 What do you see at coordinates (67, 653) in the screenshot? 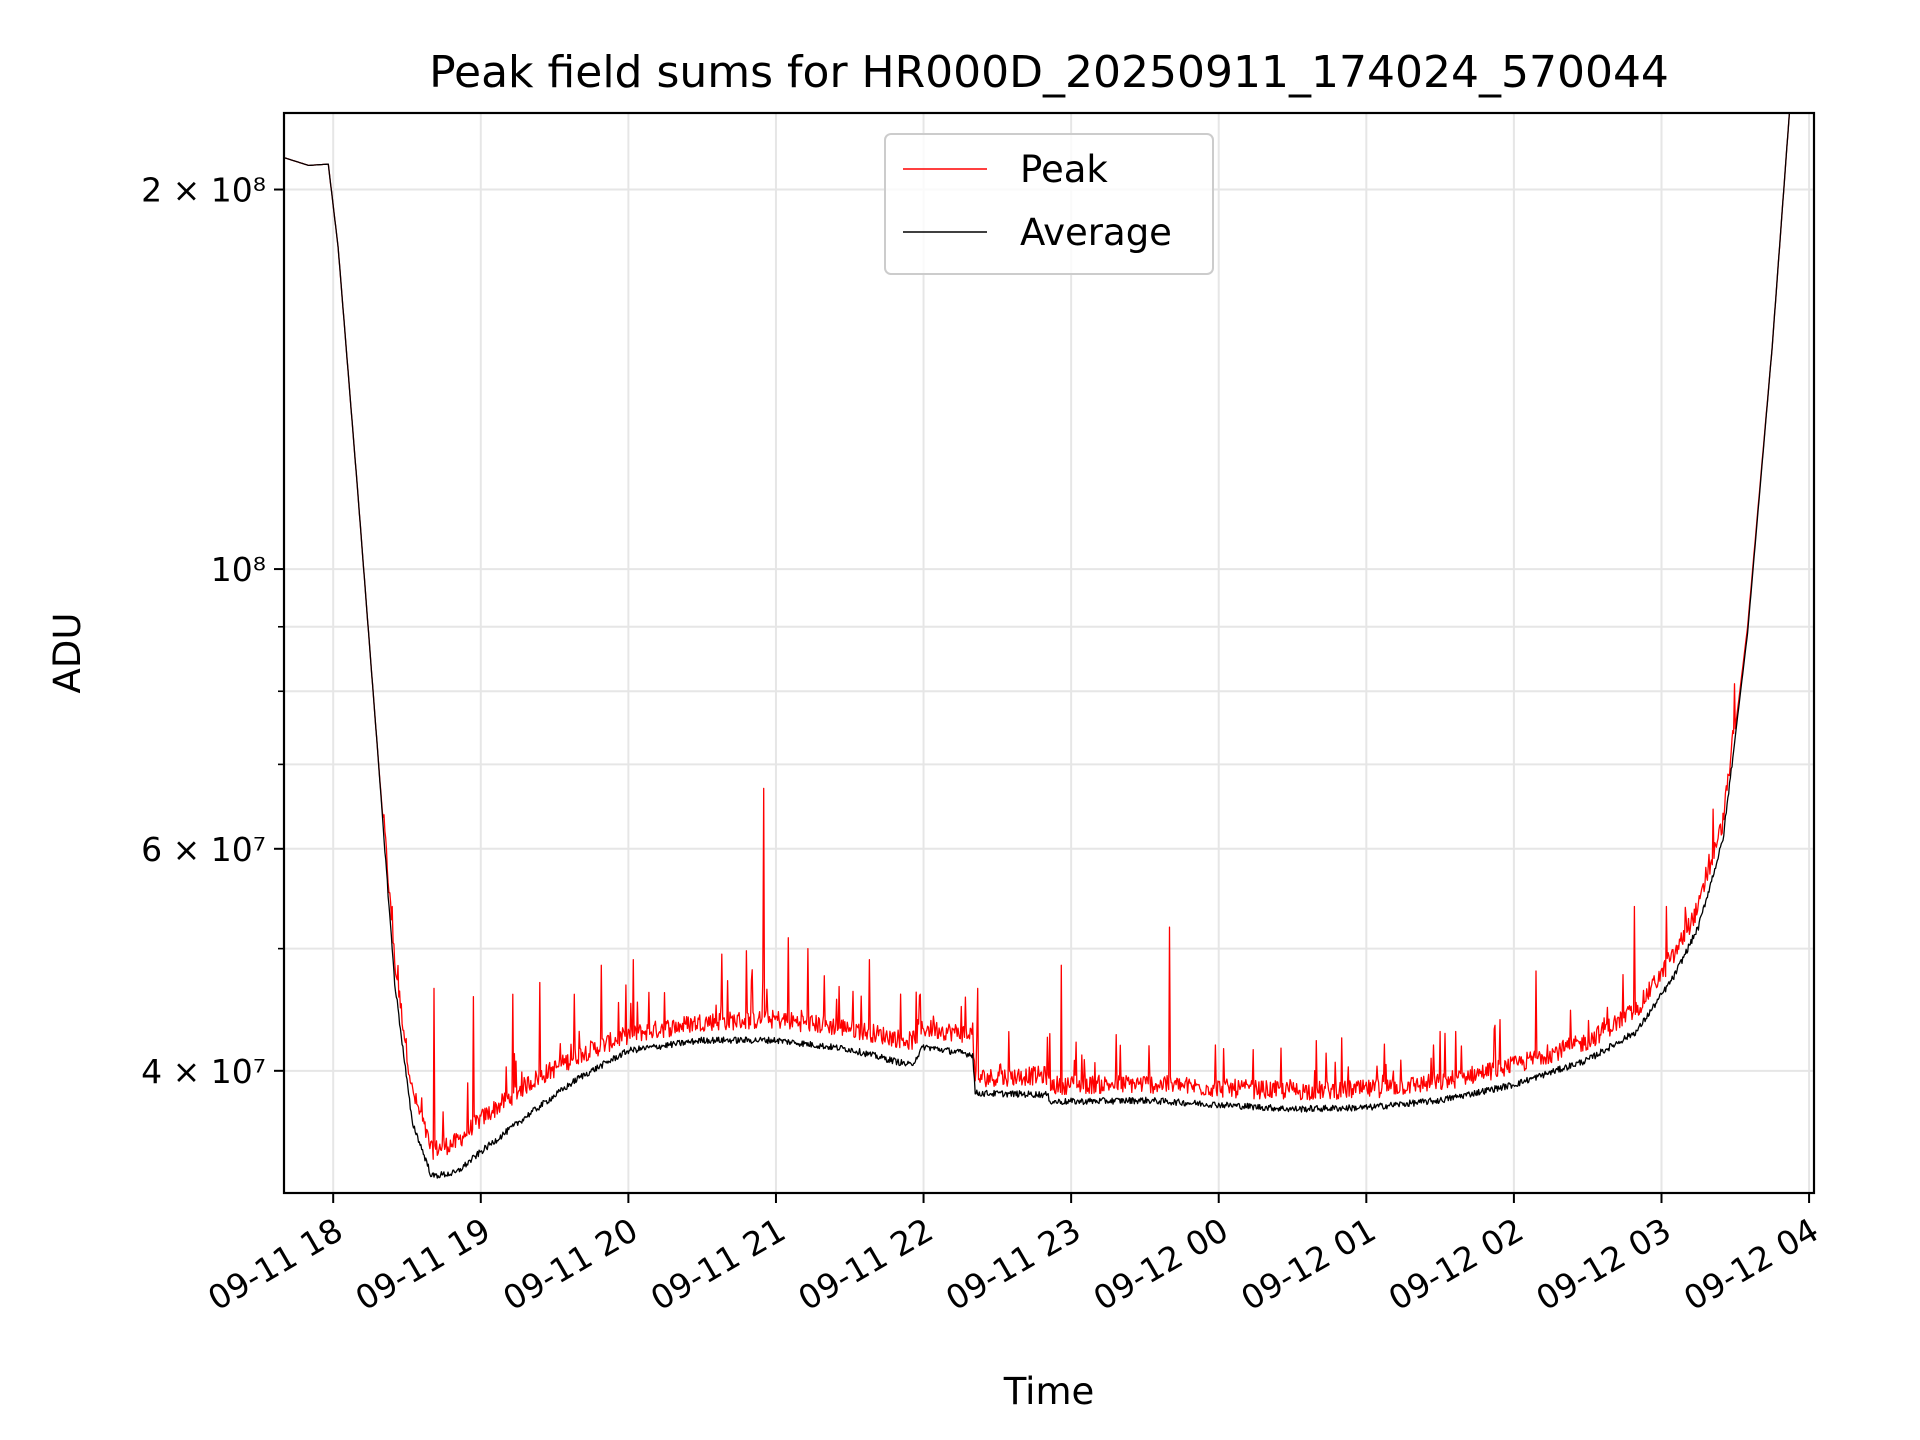
I see `y-axis-label: ADU` at bounding box center [67, 653].